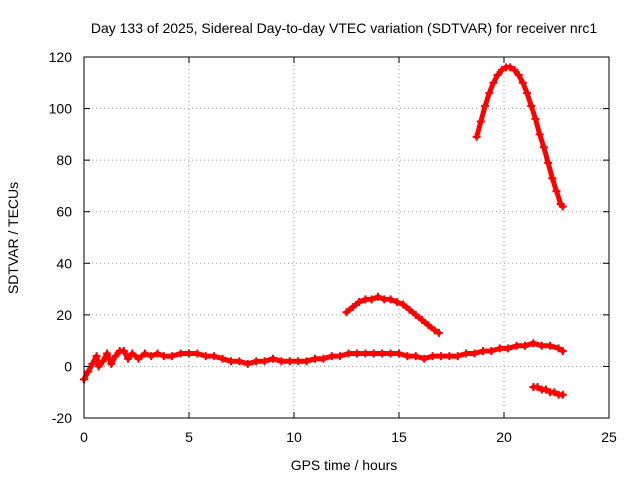 This screenshot has height=480, width=640. Describe the element at coordinates (609, 437) in the screenshot. I see `x-tick-label: 25` at that location.